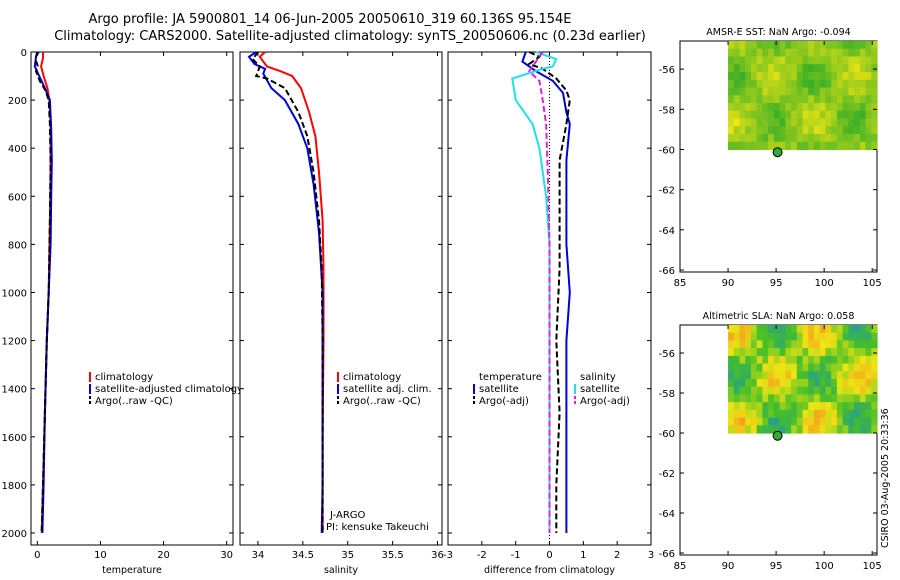 This screenshot has height=580, width=900. I want to click on x-axis-label: difference from climatology, so click(549, 570).